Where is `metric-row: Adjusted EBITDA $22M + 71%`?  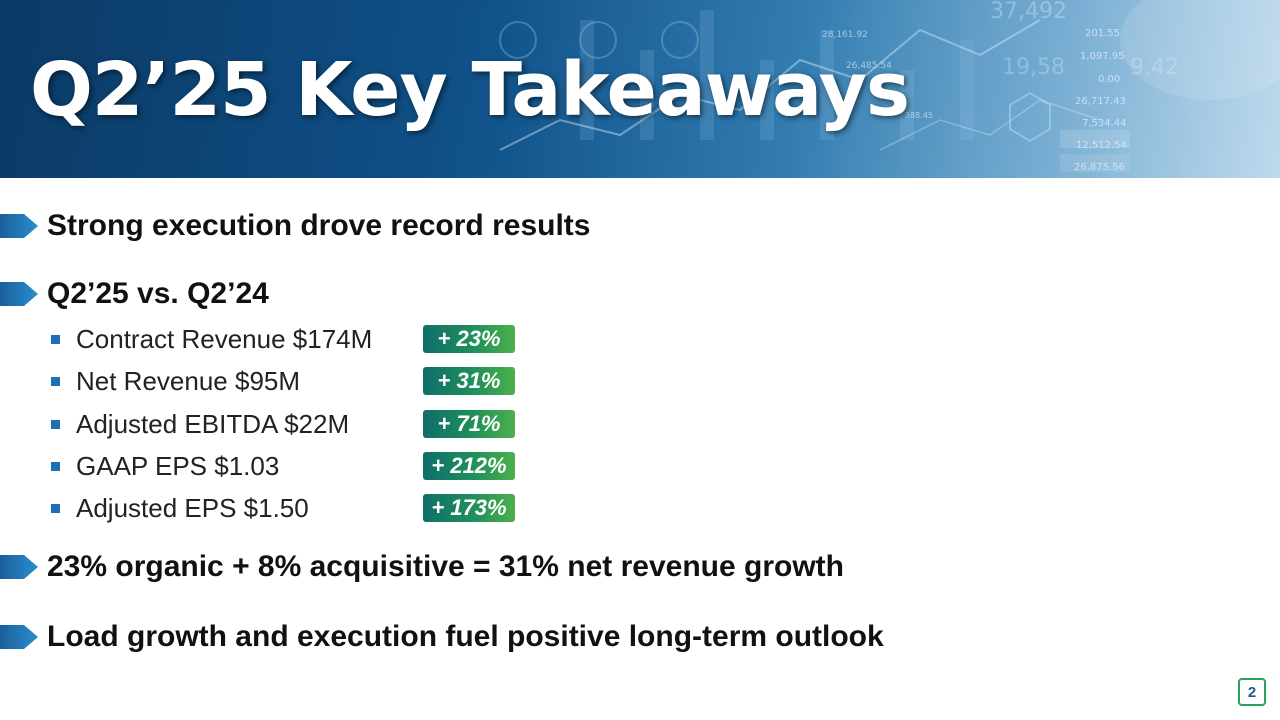 metric-row: Adjusted EBITDA $22M + 71% is located at coordinates (280, 424).